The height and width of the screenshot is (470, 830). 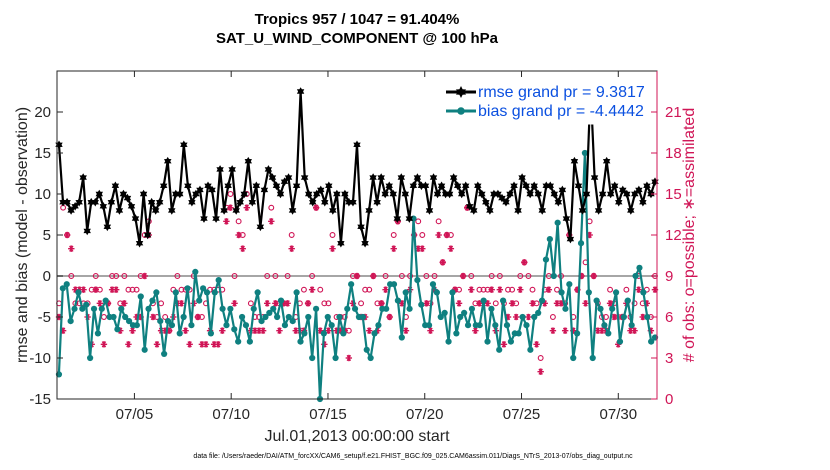 I want to click on right-tick-label: 12, so click(x=673, y=235).